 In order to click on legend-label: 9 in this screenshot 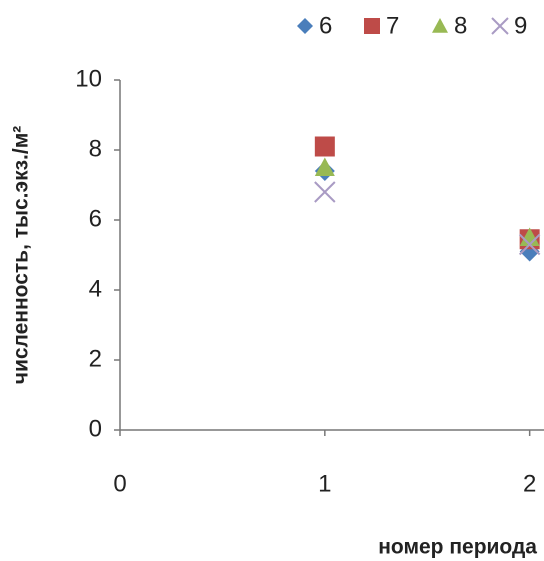, I will do `click(520, 25)`.